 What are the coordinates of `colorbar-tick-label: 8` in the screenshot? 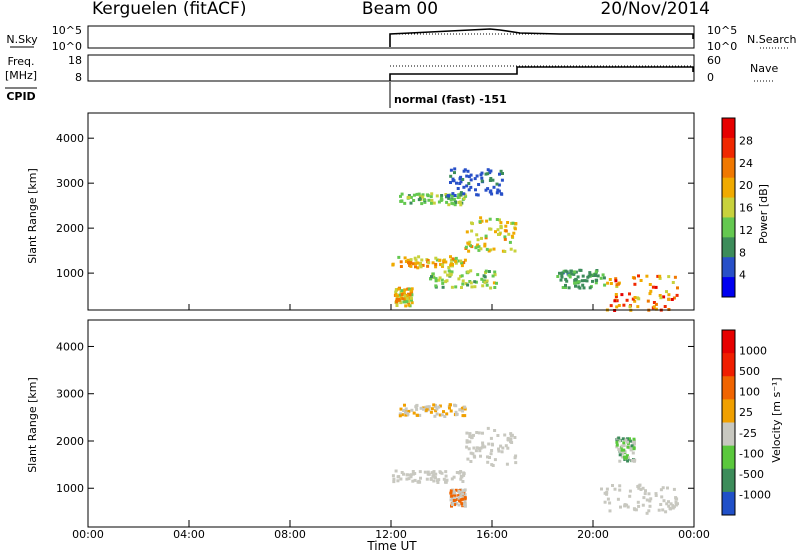 It's located at (742, 252).